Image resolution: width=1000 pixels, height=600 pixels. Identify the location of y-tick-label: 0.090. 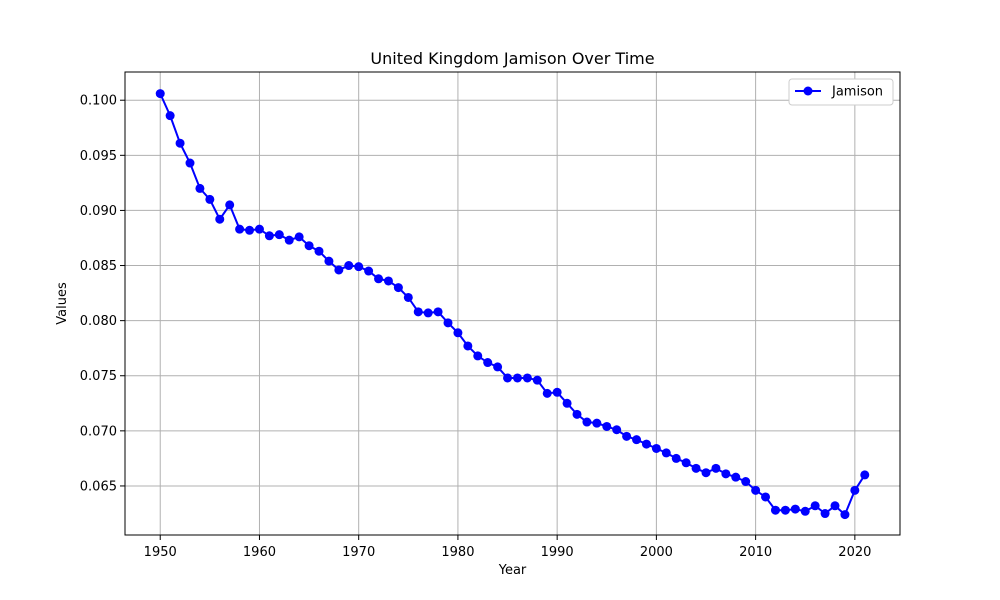
(98, 211).